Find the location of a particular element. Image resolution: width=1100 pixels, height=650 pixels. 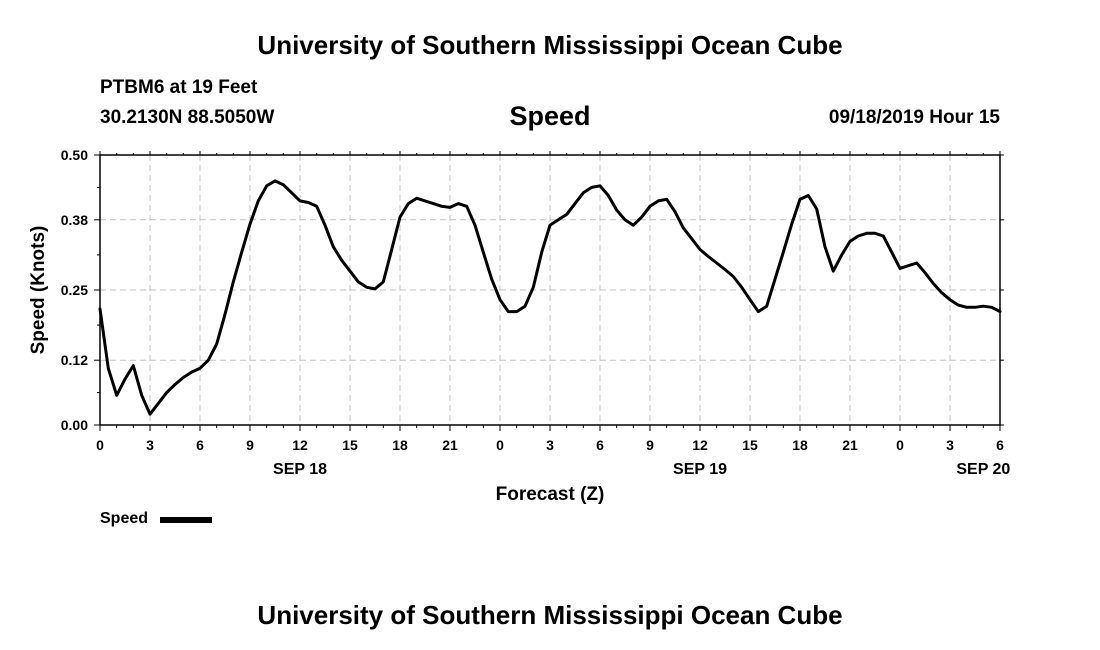

date-label: SEP 19 is located at coordinates (700, 469).